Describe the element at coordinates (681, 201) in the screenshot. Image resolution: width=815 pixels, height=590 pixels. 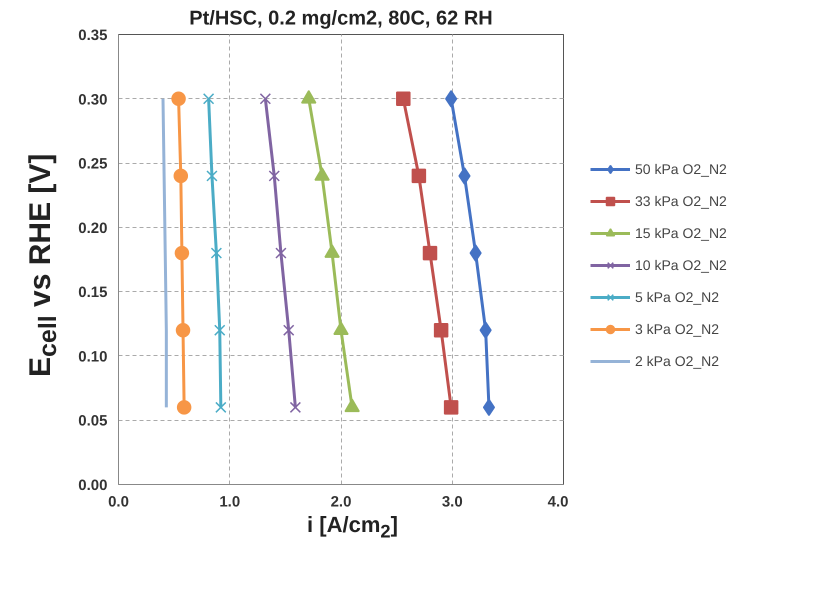
I see `legend-label: 33 kPa O2_N2` at that location.